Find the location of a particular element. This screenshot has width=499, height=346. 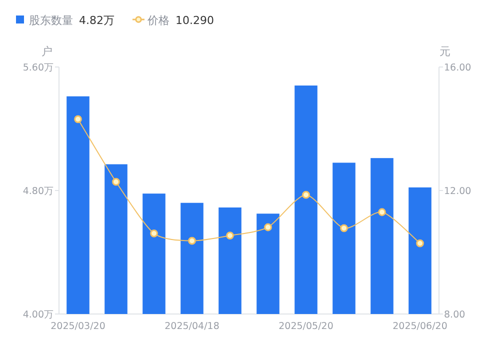

y2-tick-label: 8.00 is located at coordinates (455, 315).